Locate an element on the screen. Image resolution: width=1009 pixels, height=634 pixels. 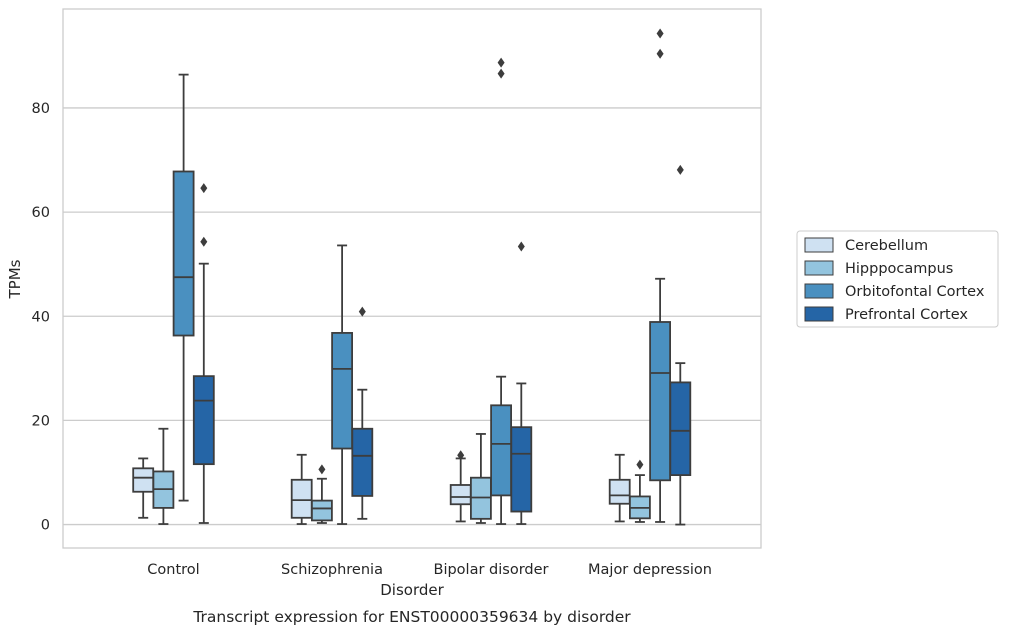
box-orbitofontal-cortex-major-depression is located at coordinates (660, 275).